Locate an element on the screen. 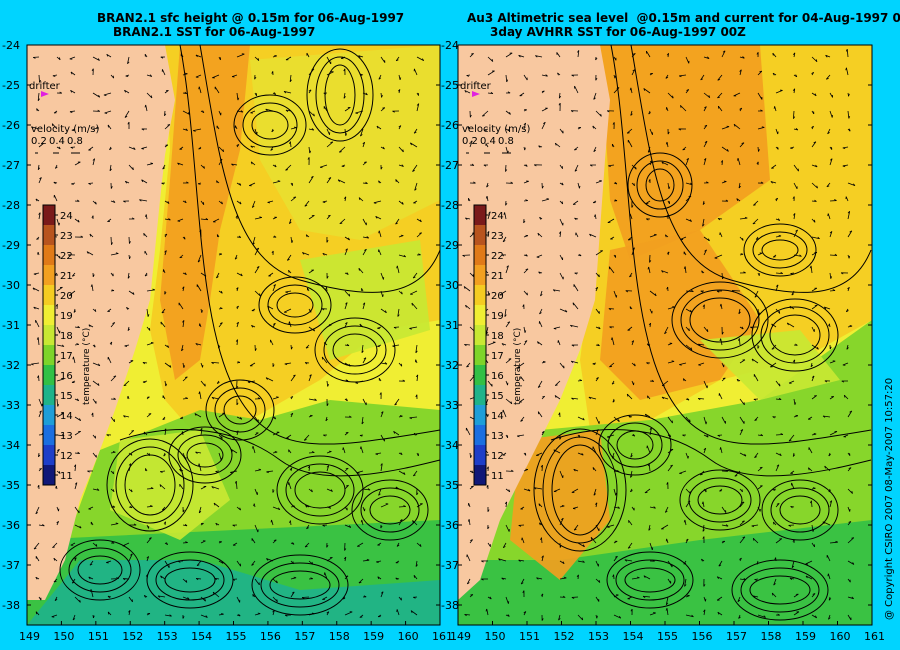 This screenshot has width=900, height=650. colorbar-tick-label: 12 is located at coordinates (497, 456).